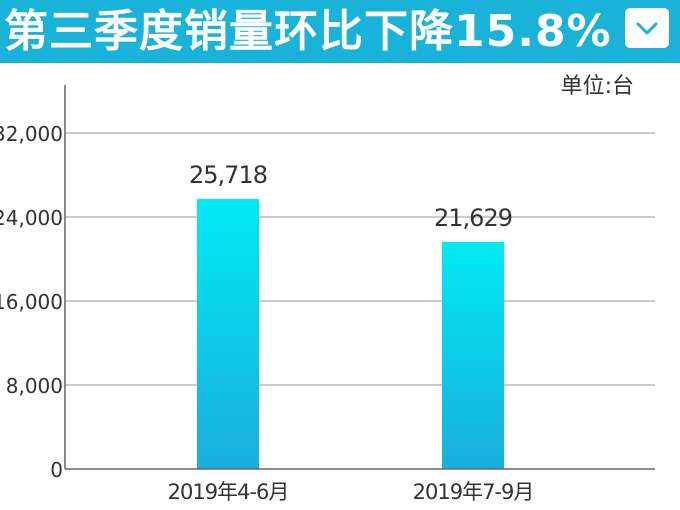 The image size is (680, 510). Describe the element at coordinates (473, 492) in the screenshot. I see `x-tick-label: 2019年7-9月` at that location.